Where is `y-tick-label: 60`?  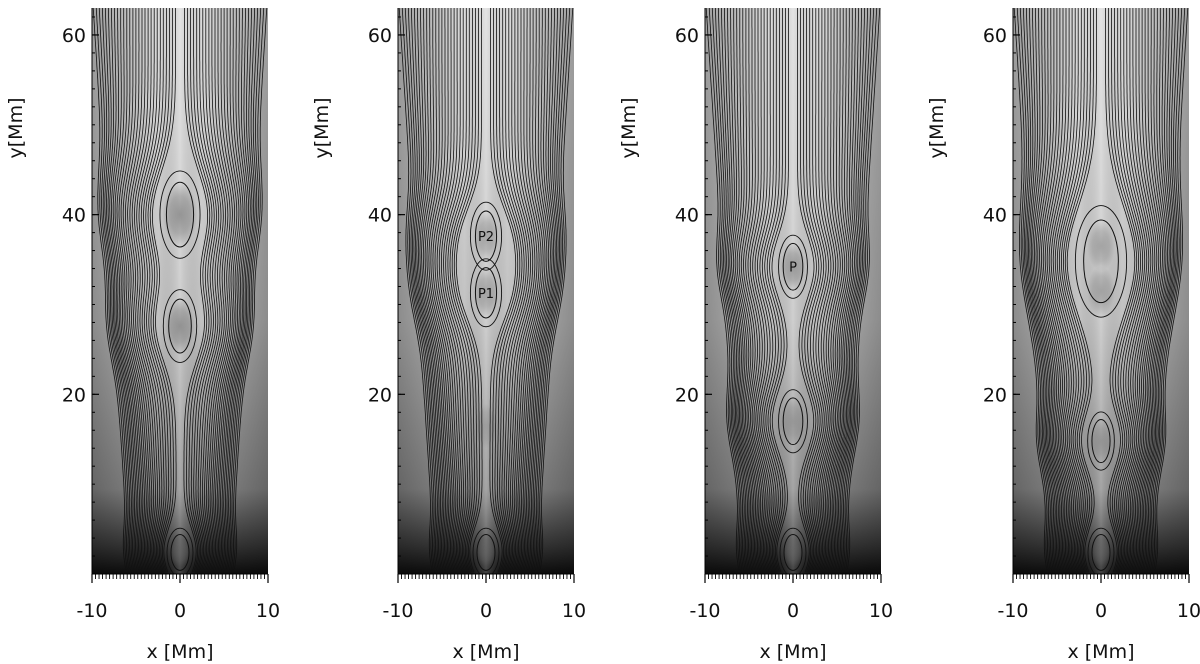 y-tick-label: 60 is located at coordinates (74, 36).